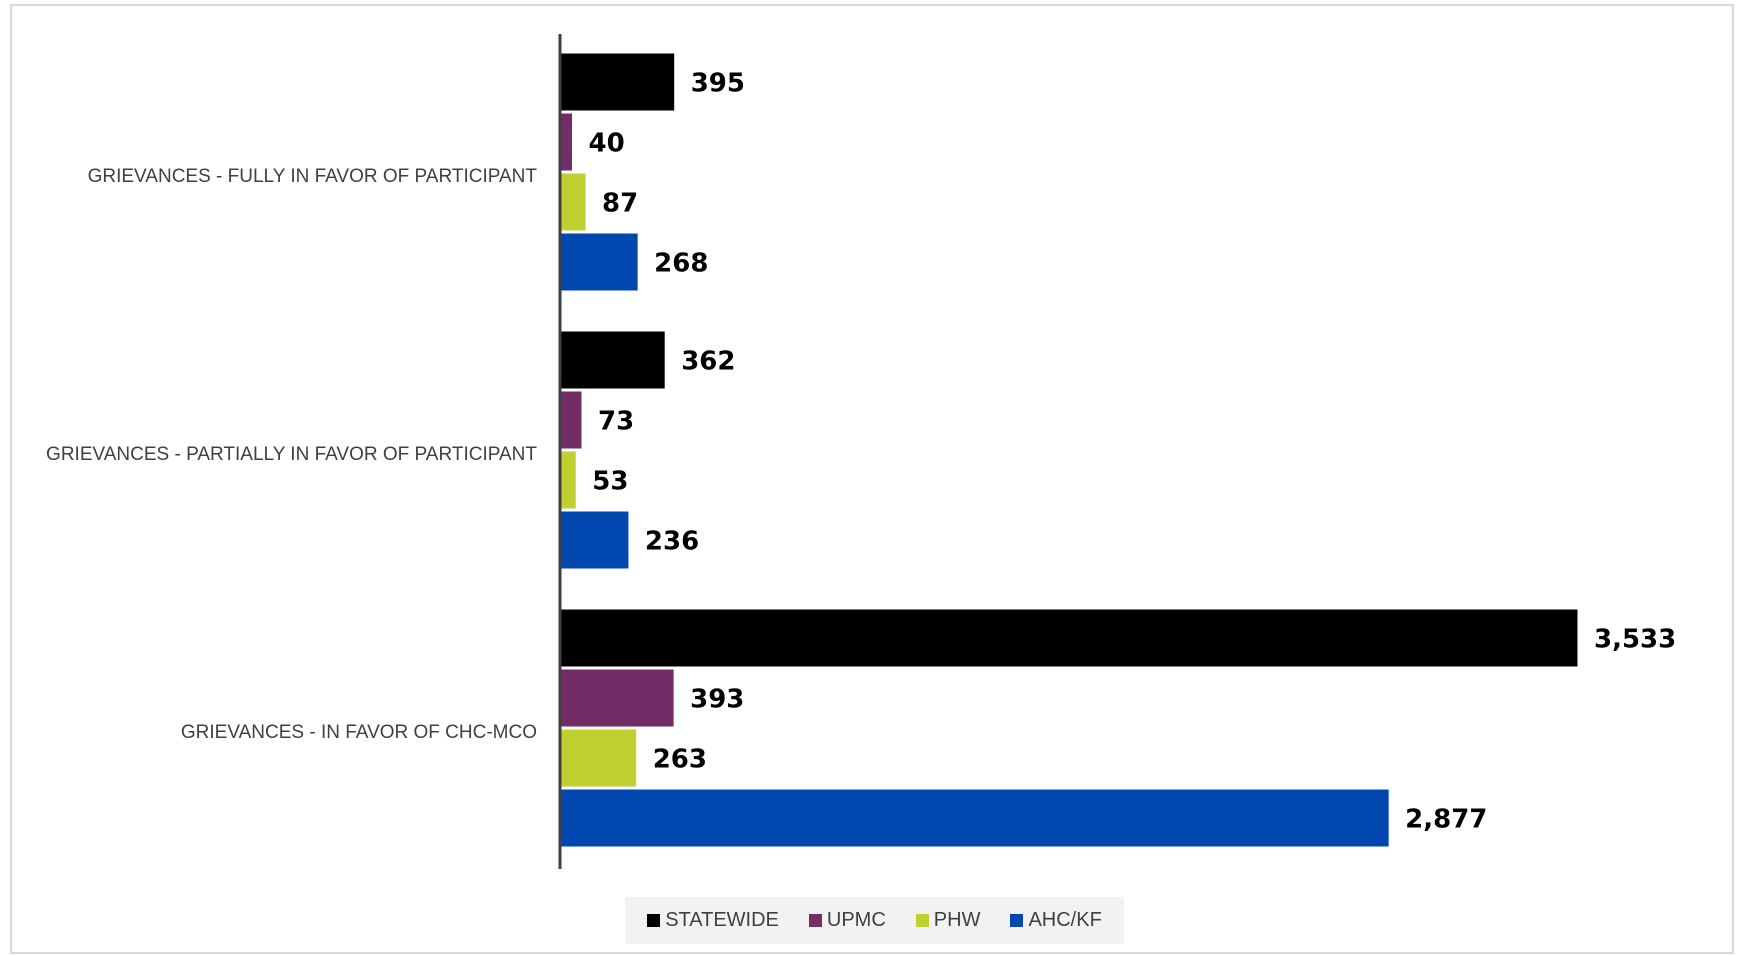  What do you see at coordinates (718, 84) in the screenshot?
I see `data-label-statewide: 395` at bounding box center [718, 84].